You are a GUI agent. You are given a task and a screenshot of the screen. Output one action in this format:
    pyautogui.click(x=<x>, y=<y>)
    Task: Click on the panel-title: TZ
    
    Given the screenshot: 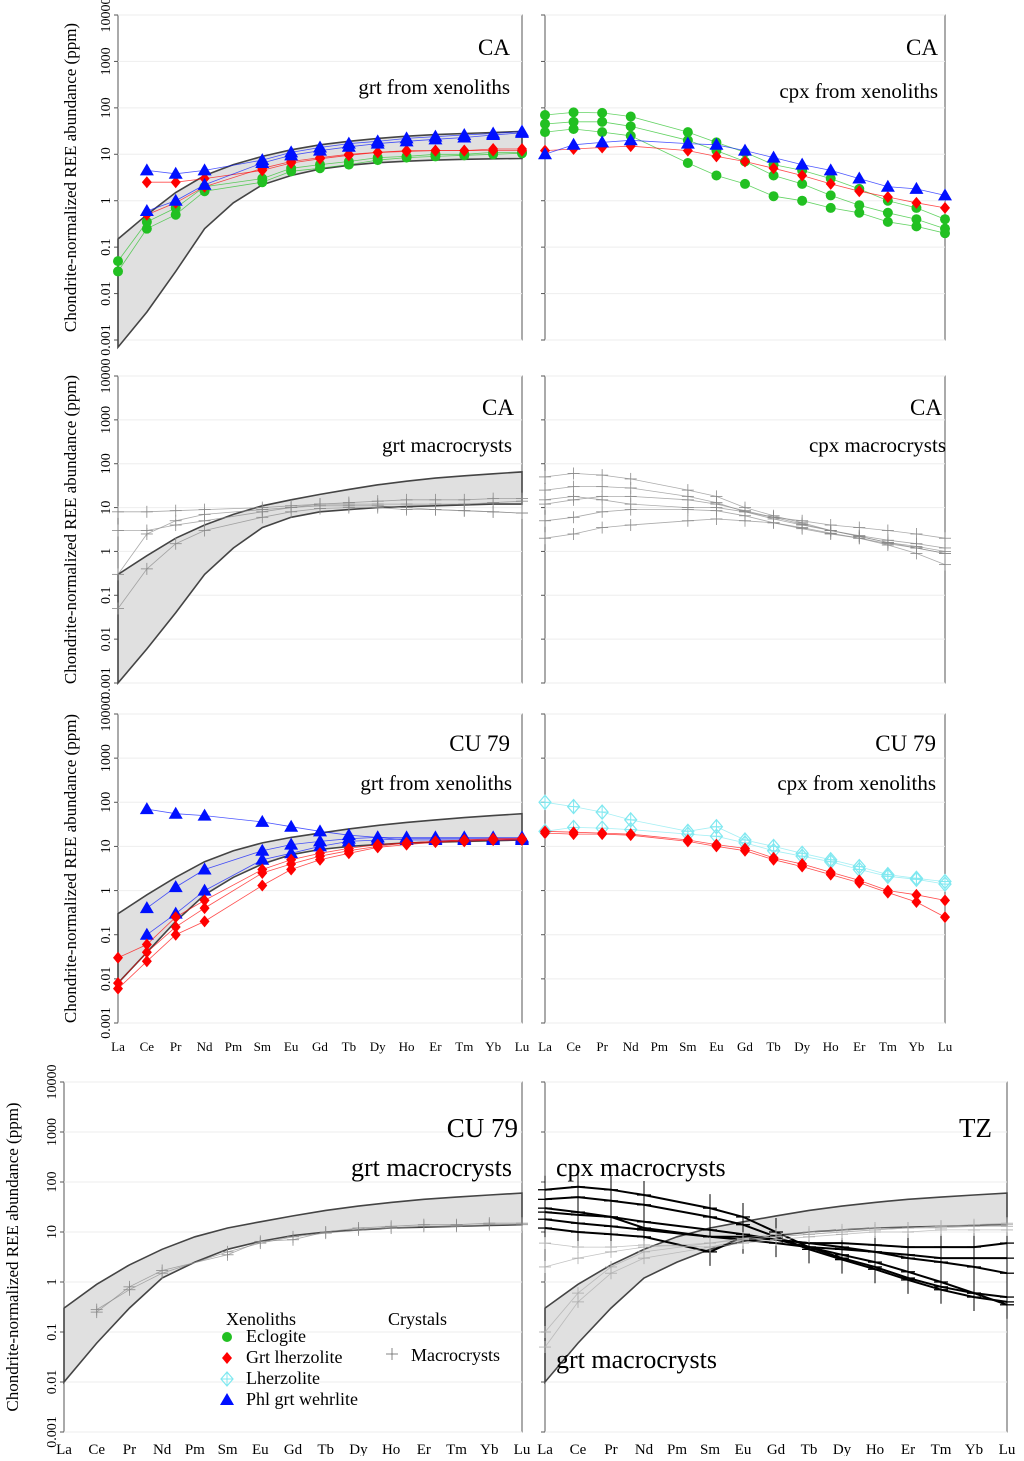 What is the action you would take?
    pyautogui.click(x=975, y=1128)
    